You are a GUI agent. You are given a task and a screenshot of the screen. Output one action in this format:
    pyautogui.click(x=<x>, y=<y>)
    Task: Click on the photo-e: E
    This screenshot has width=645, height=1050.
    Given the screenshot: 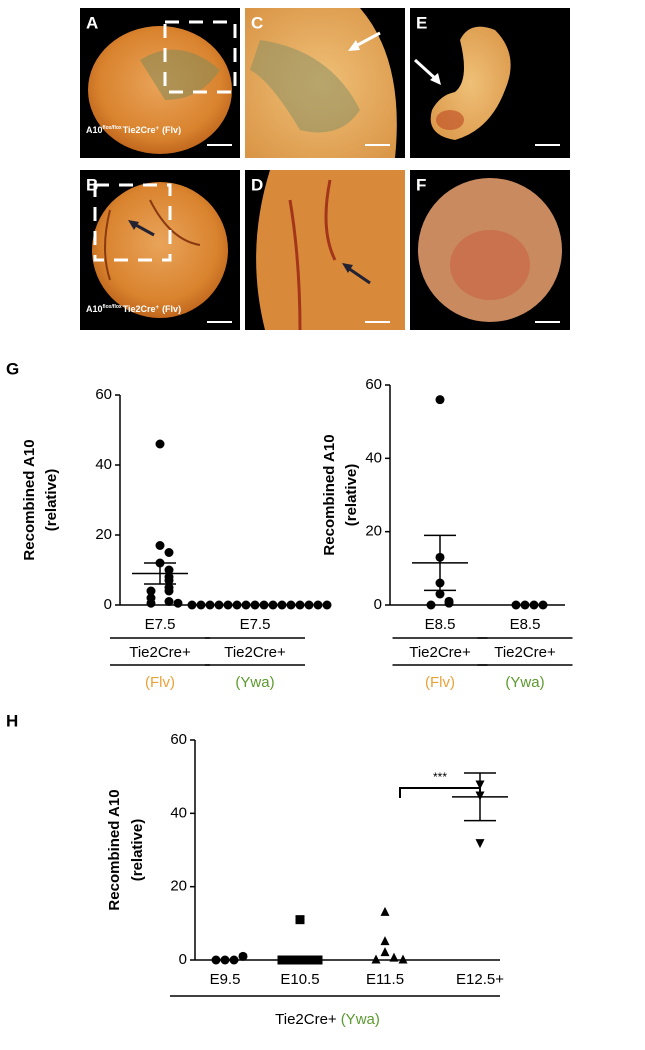 What is the action you would take?
    pyautogui.click(x=490, y=83)
    